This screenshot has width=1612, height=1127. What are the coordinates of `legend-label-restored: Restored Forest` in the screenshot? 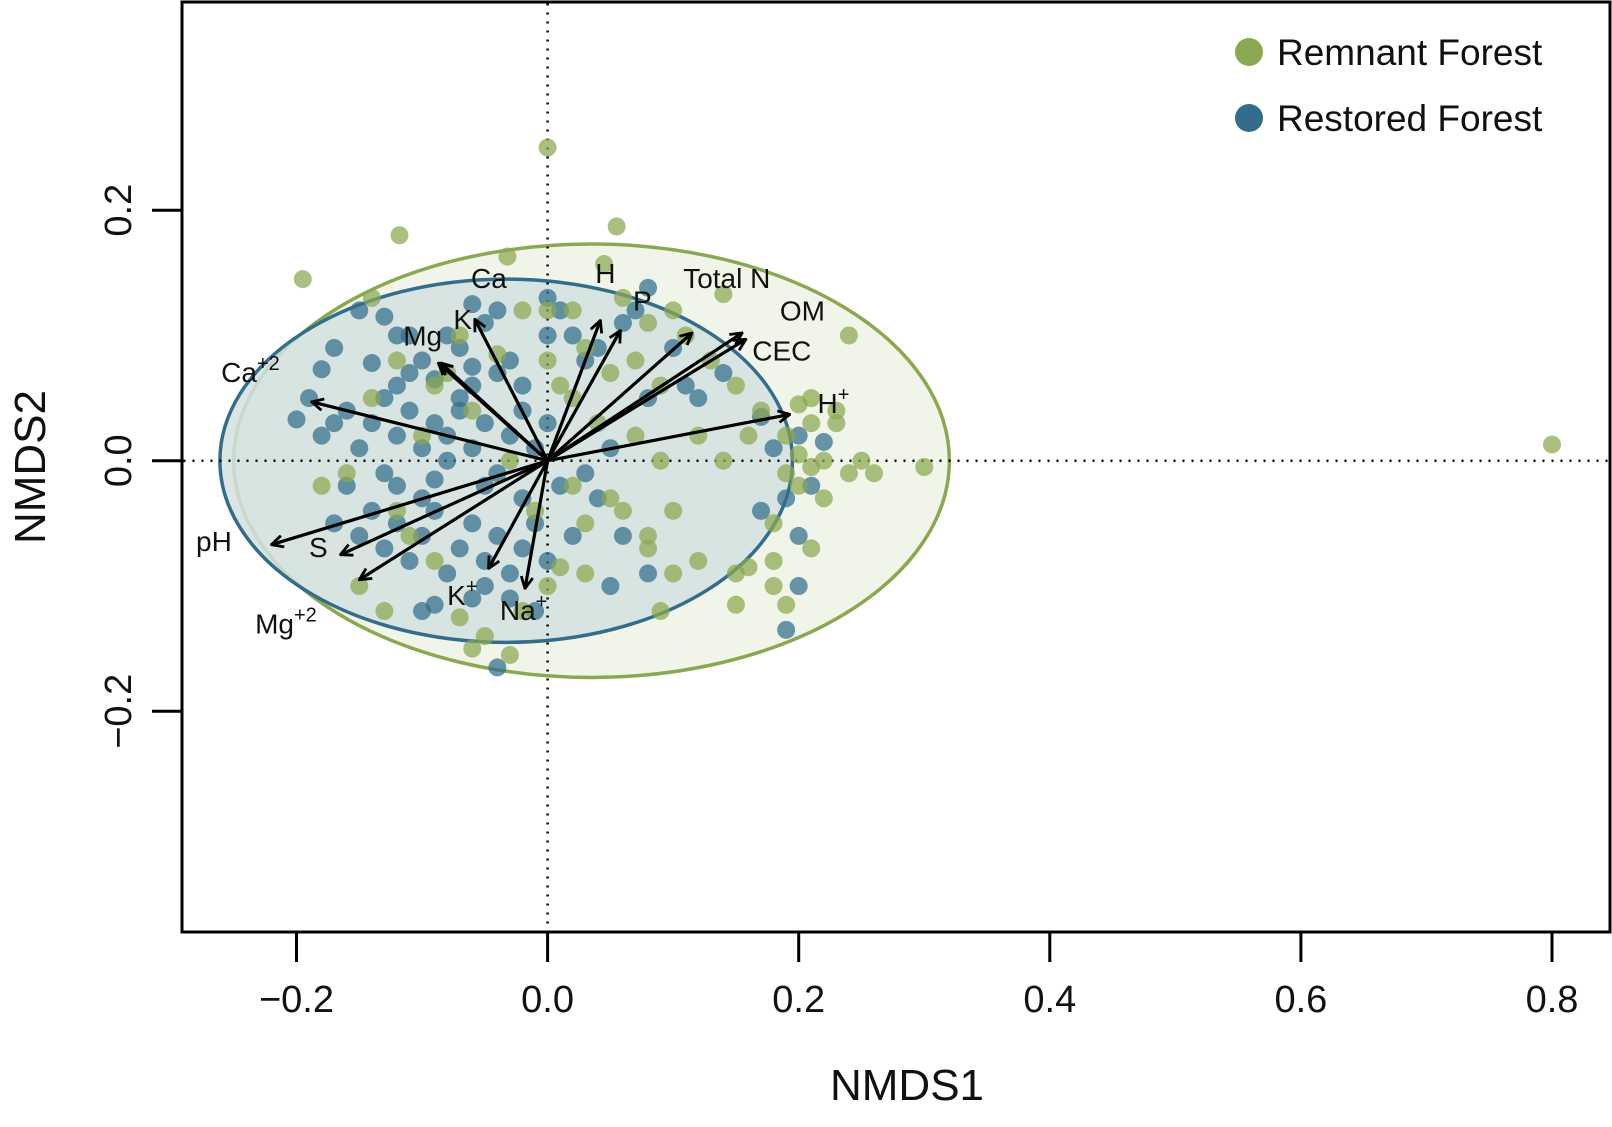 It's located at (1410, 118).